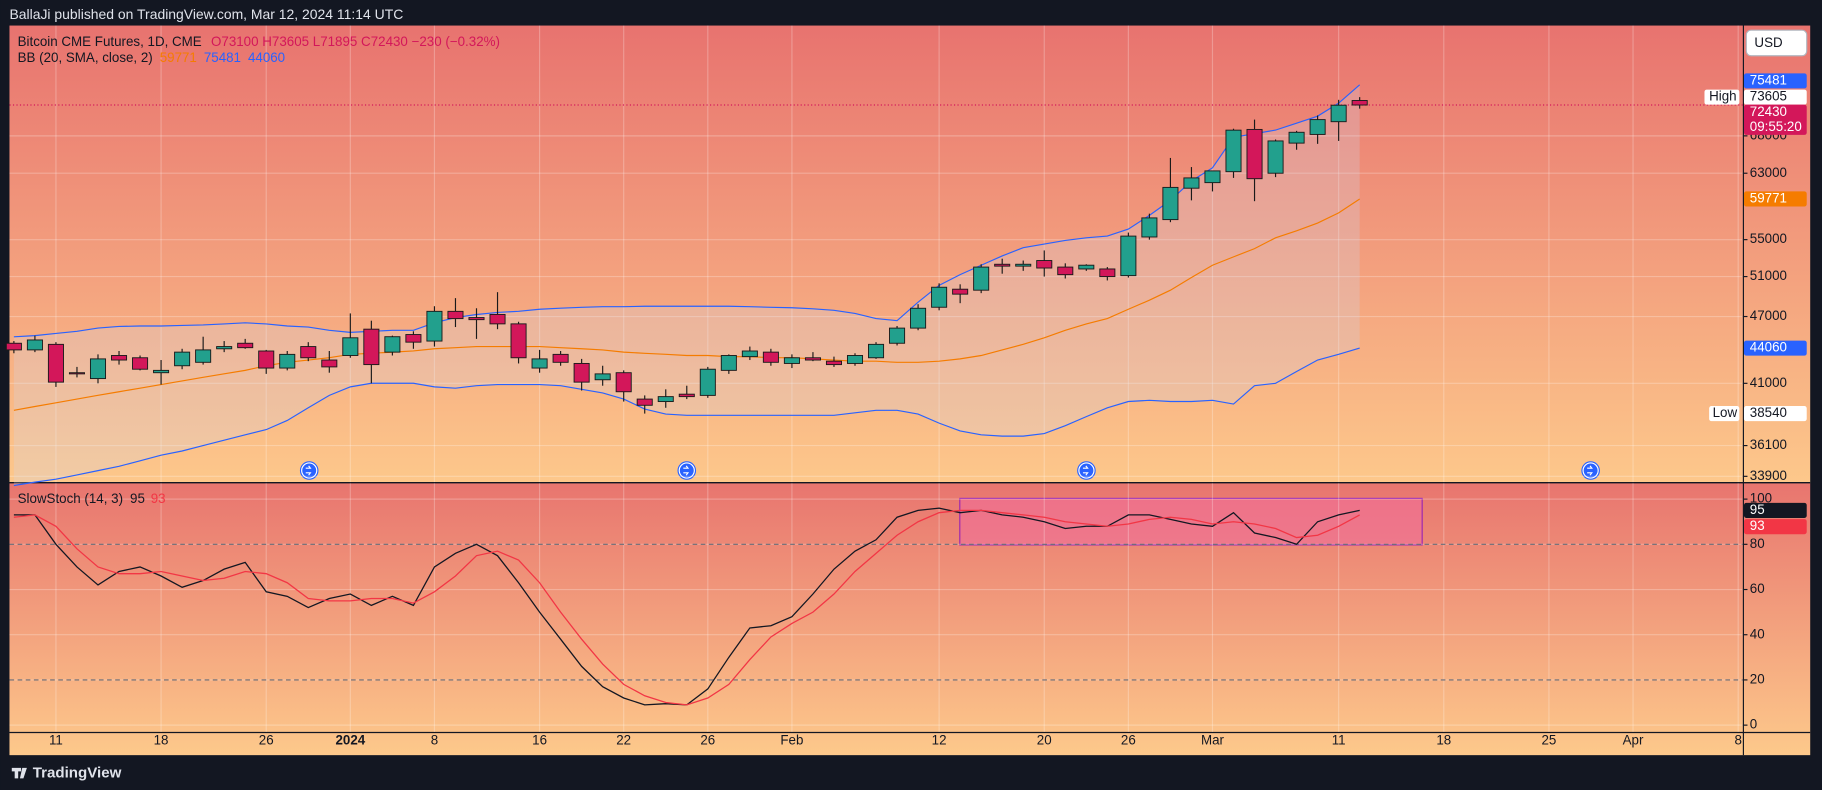 This screenshot has width=1822, height=790. I want to click on currency: USD, so click(1768, 42).